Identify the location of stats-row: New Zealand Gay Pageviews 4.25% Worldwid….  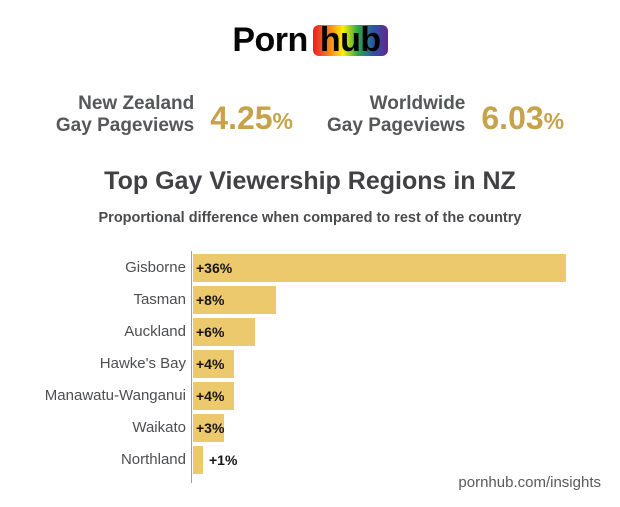
(310, 115).